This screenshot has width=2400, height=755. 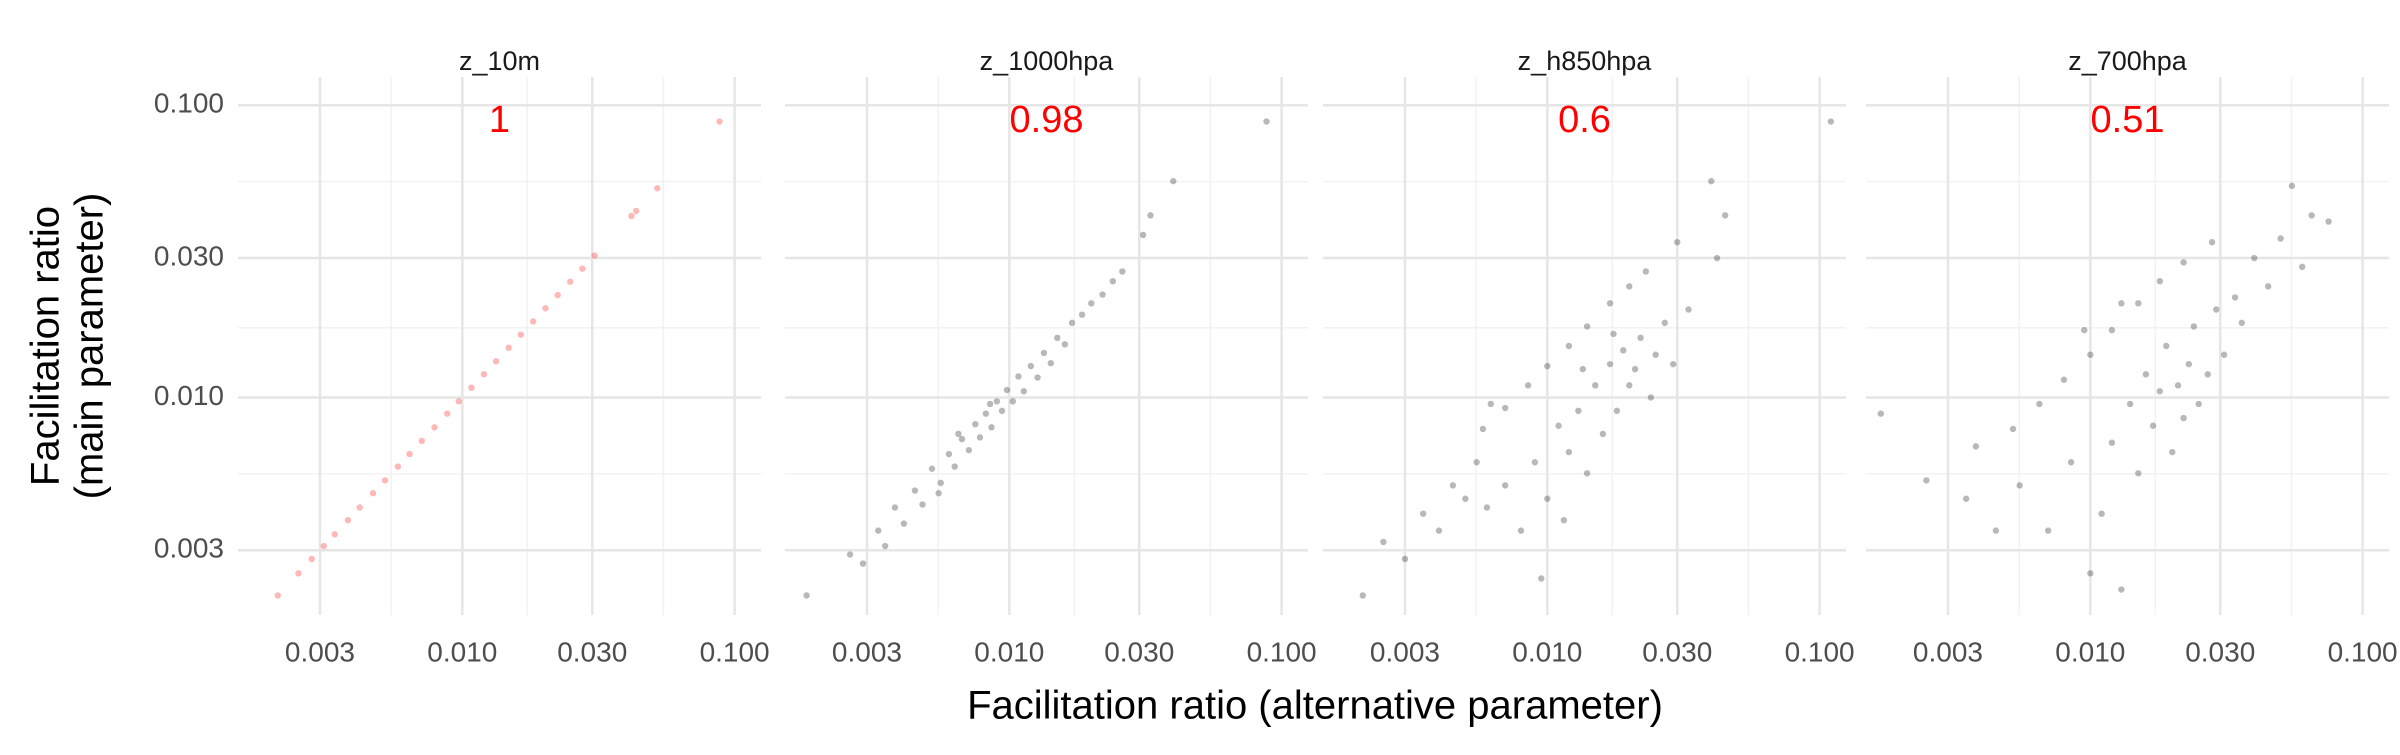 I want to click on y-tick-label: 0.010, so click(x=189, y=395).